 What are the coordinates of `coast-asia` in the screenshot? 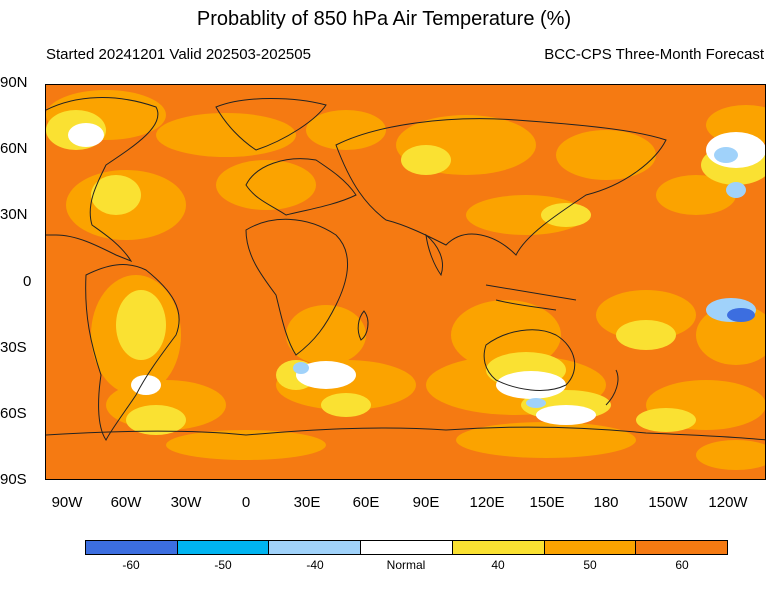 It's located at (501, 187).